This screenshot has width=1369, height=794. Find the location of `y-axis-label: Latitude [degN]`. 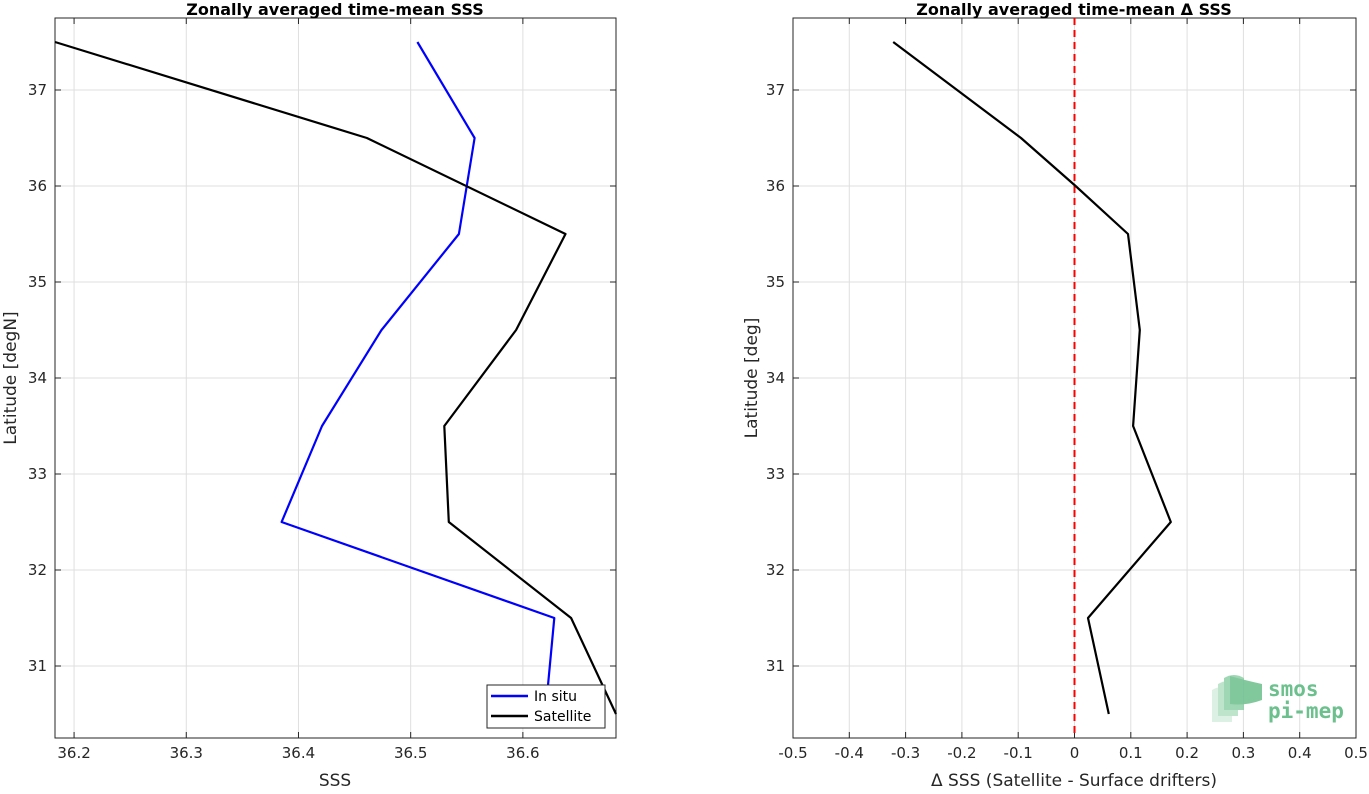

y-axis-label: Latitude [degN] is located at coordinates (11, 377).